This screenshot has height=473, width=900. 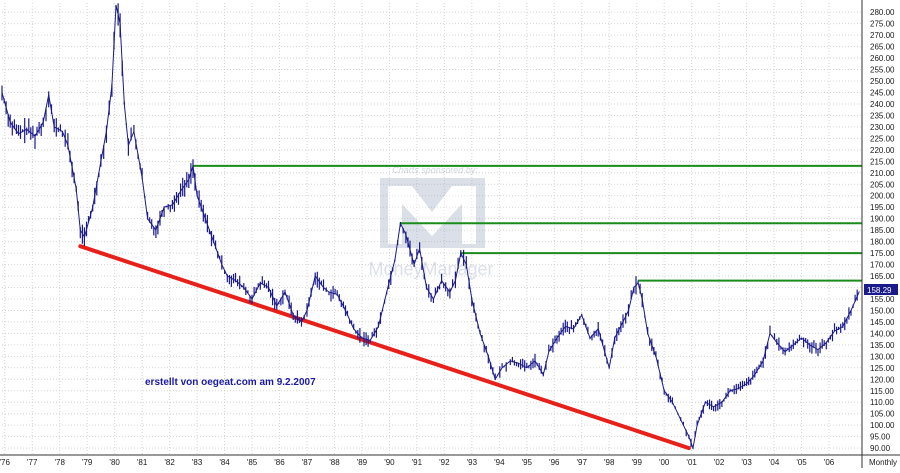 I want to click on x-tick-label: '83, so click(x=197, y=462).